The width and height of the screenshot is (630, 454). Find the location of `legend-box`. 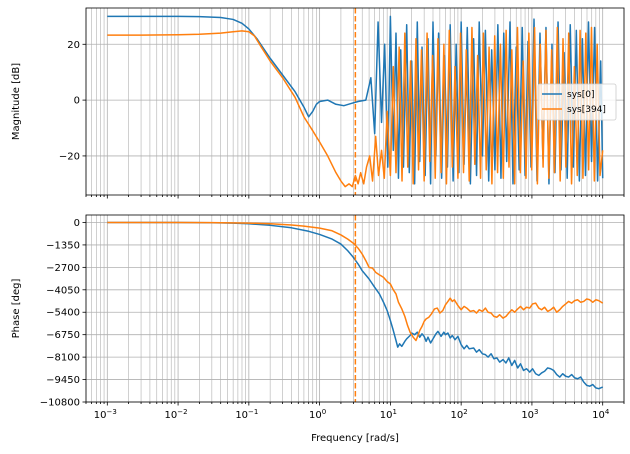

legend-box is located at coordinates (577, 102).